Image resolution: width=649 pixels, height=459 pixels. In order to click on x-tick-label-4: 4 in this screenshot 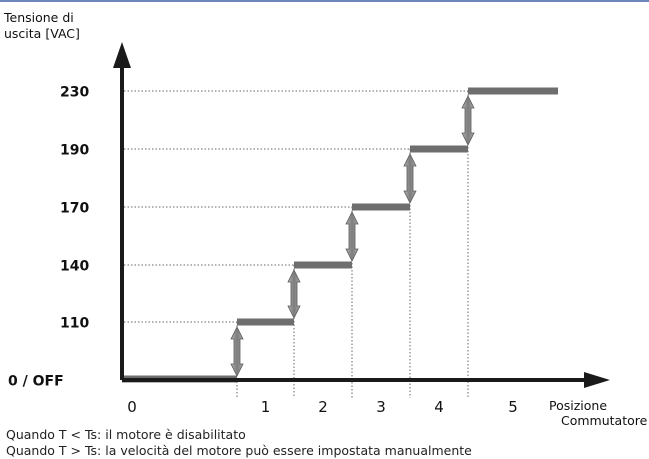, I will do `click(439, 407)`.